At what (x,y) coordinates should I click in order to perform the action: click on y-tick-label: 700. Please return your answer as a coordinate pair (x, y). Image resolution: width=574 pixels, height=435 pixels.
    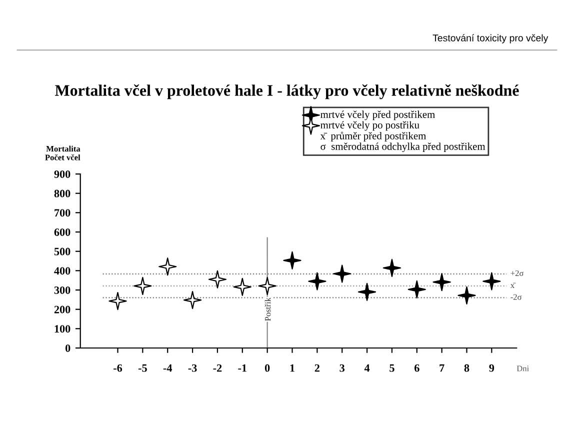
    Looking at the image, I should click on (62, 213).